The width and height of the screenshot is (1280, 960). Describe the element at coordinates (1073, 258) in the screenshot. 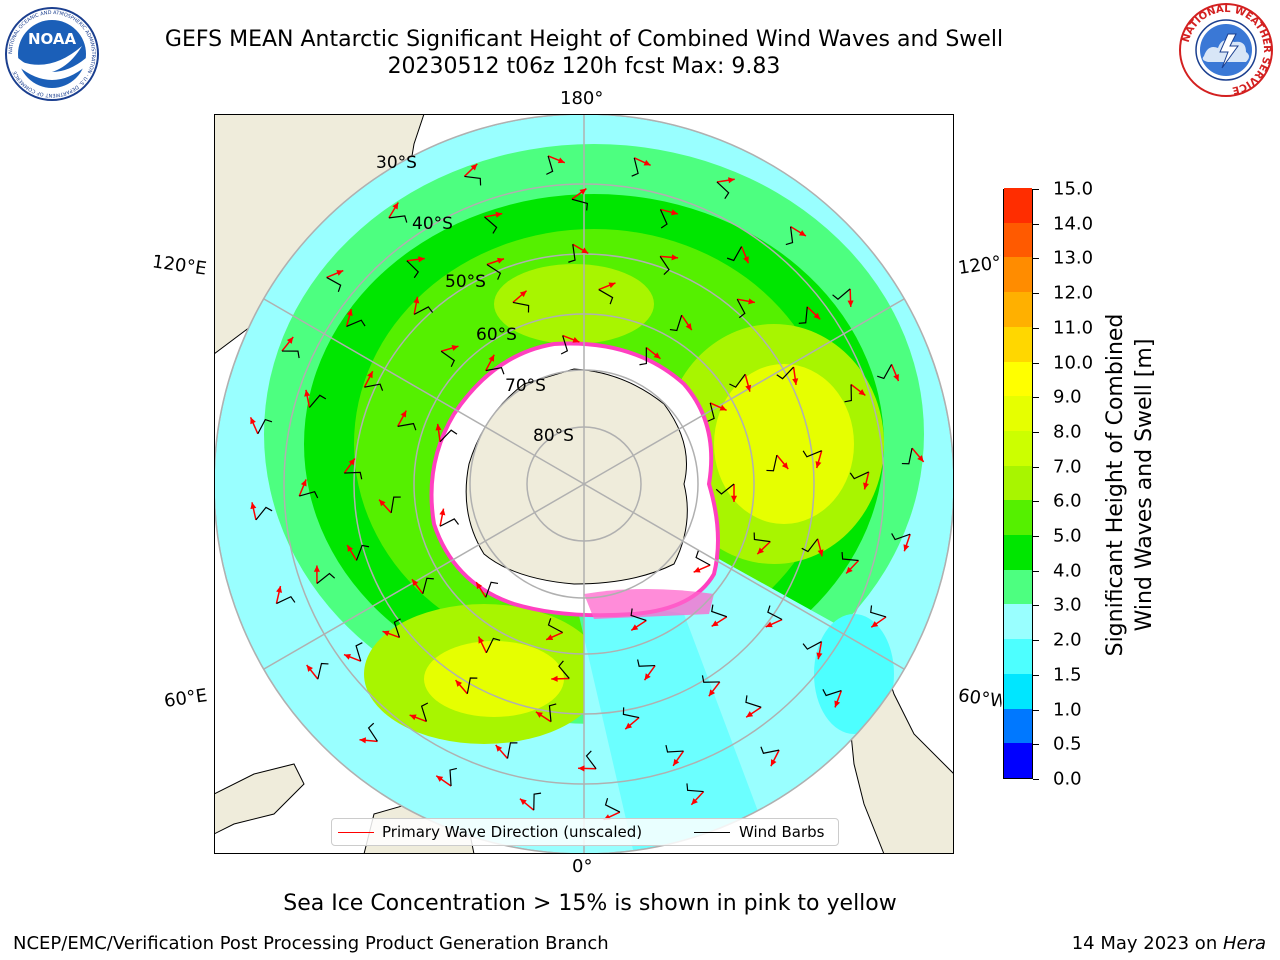

I see `colorbar-tick-label: 13.0` at that location.